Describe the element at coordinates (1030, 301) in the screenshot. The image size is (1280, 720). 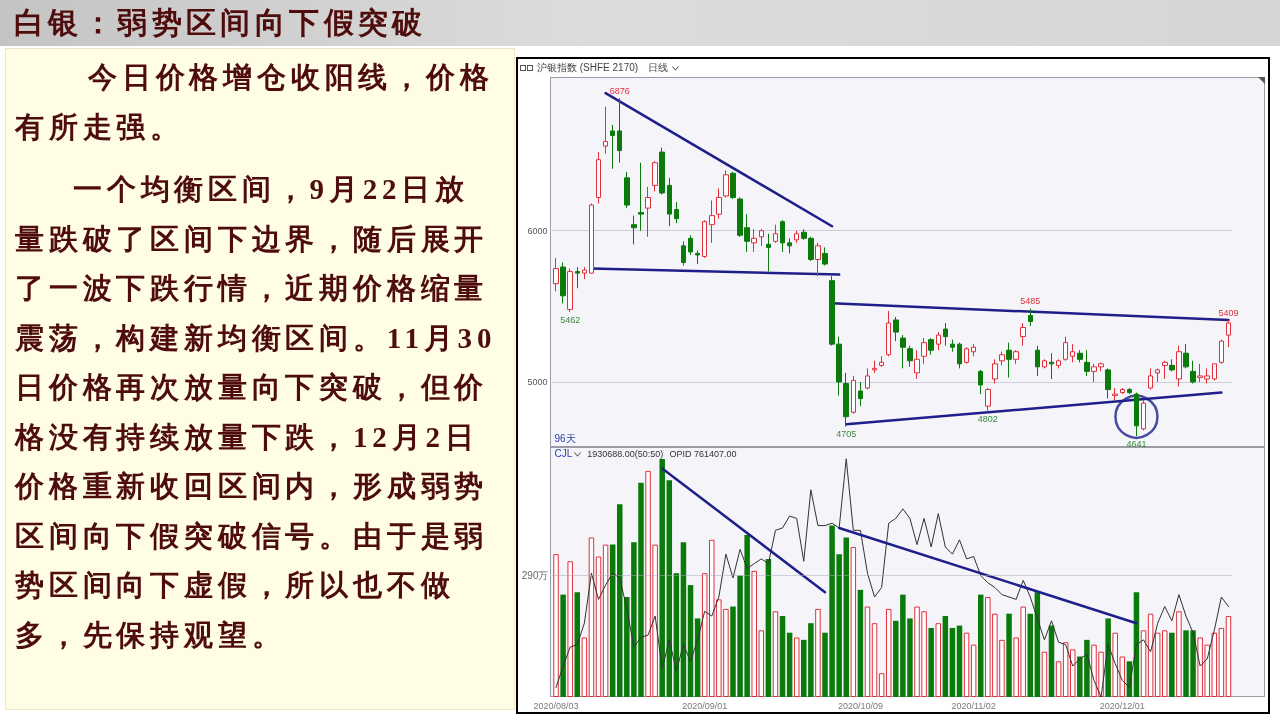
I see `annotation: 5485` at that location.